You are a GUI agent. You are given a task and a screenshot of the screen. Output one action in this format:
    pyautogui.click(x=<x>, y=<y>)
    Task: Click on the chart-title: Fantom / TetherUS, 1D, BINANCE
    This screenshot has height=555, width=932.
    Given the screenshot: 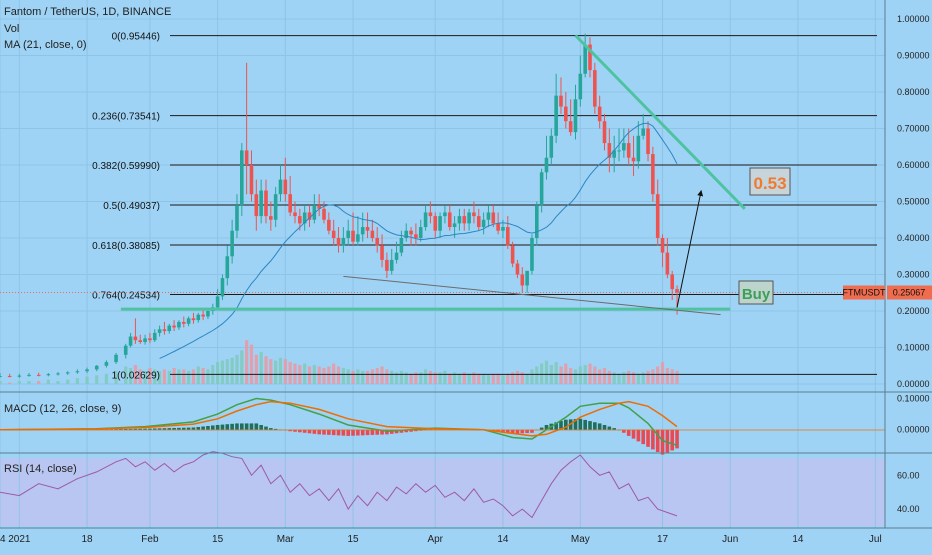 What is the action you would take?
    pyautogui.click(x=87, y=12)
    